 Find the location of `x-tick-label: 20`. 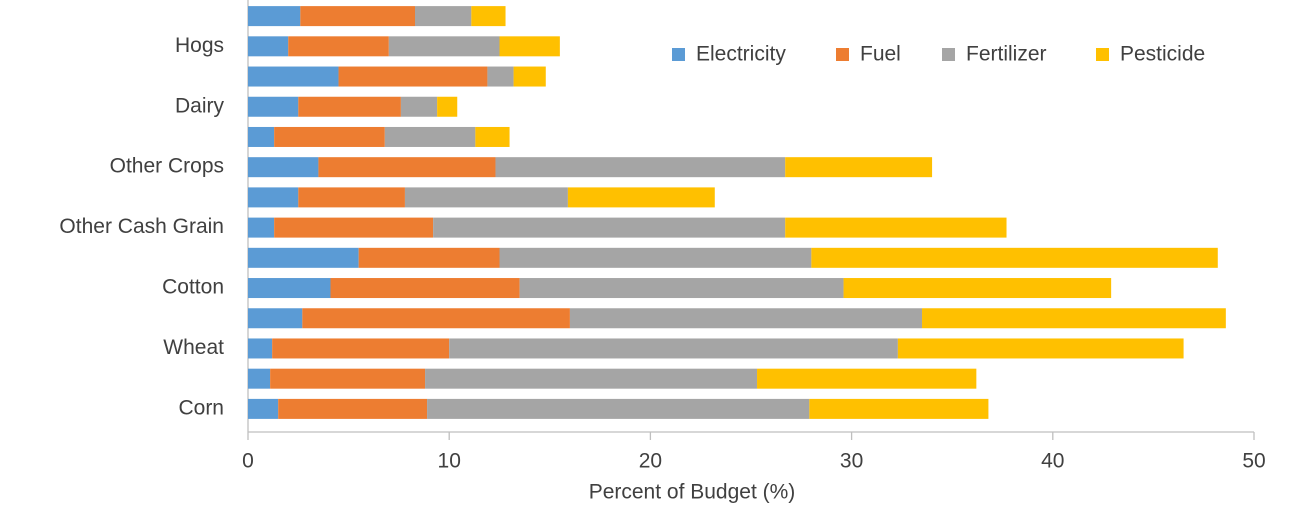

x-tick-label: 20 is located at coordinates (650, 461).